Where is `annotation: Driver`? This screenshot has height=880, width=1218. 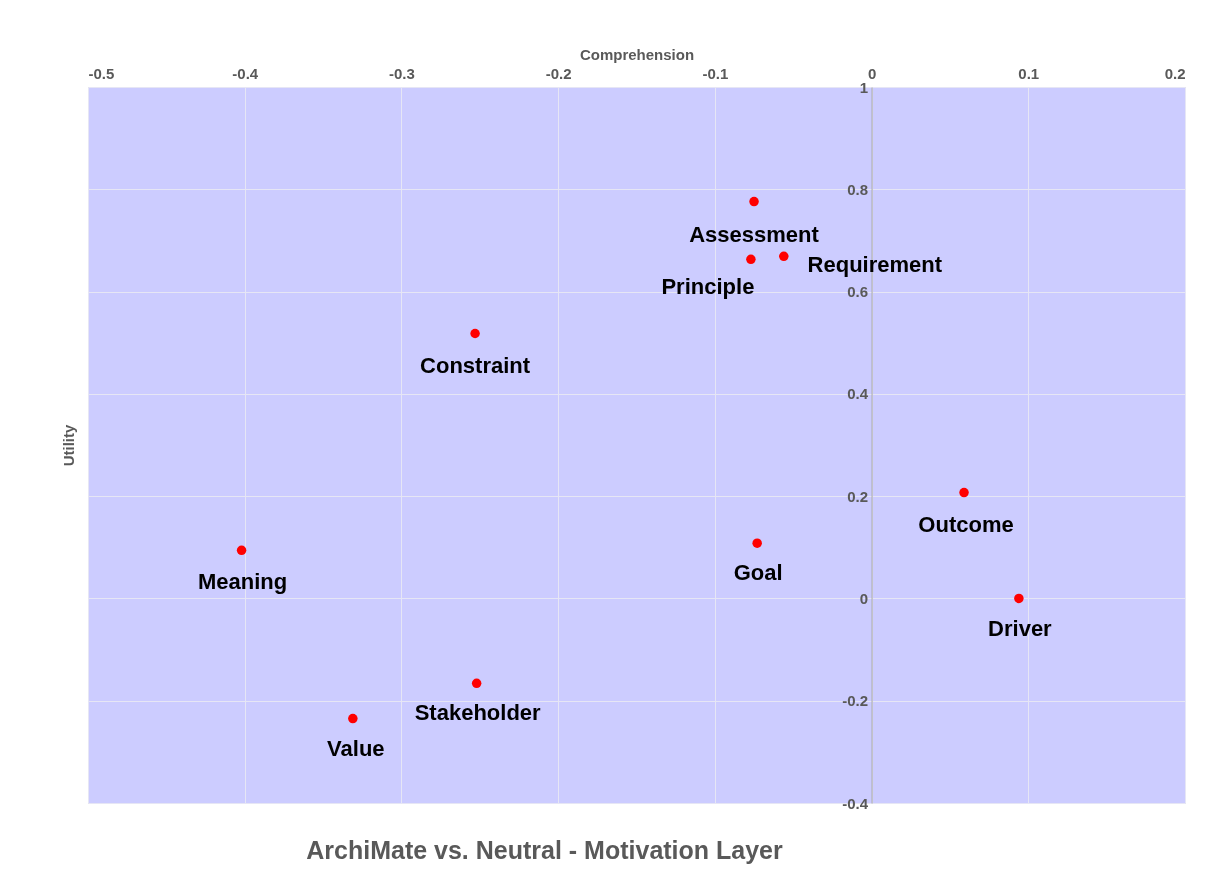
annotation: Driver is located at coordinates (1020, 629).